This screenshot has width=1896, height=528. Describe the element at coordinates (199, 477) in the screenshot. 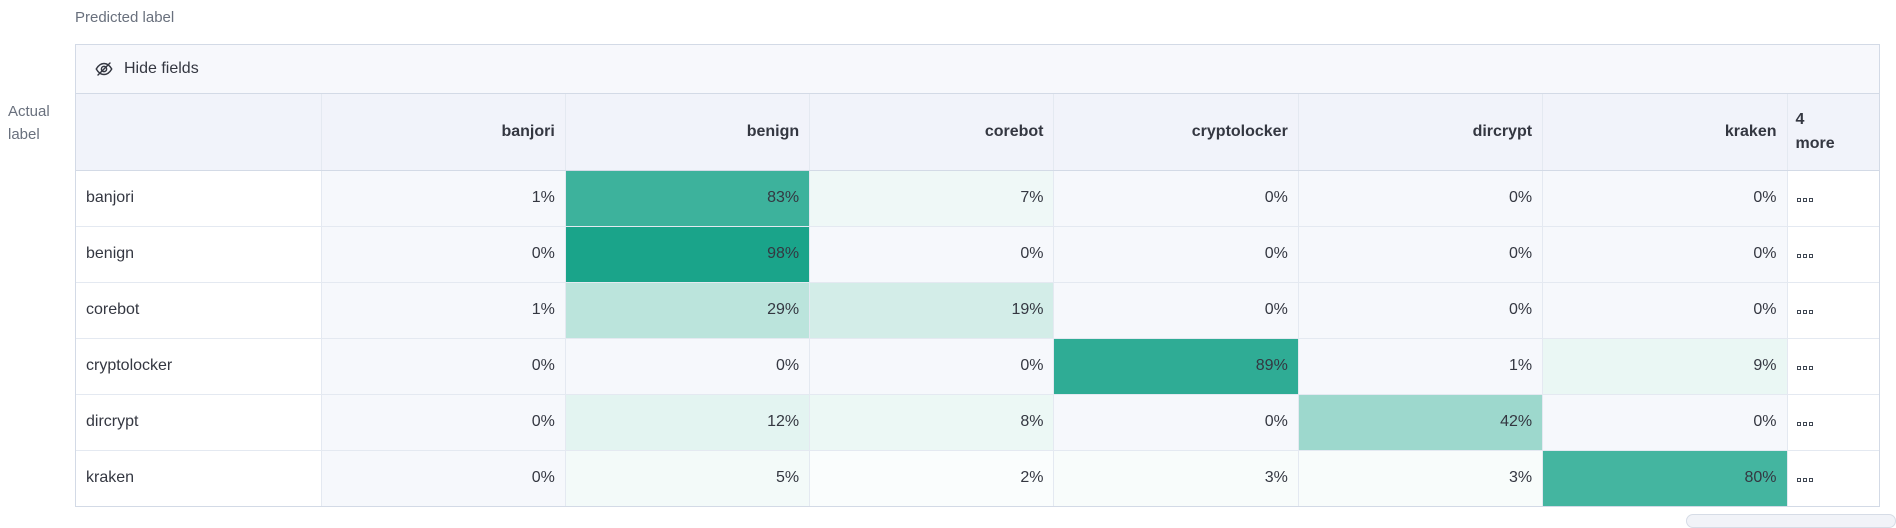

I see `row-label: kraken` at that location.